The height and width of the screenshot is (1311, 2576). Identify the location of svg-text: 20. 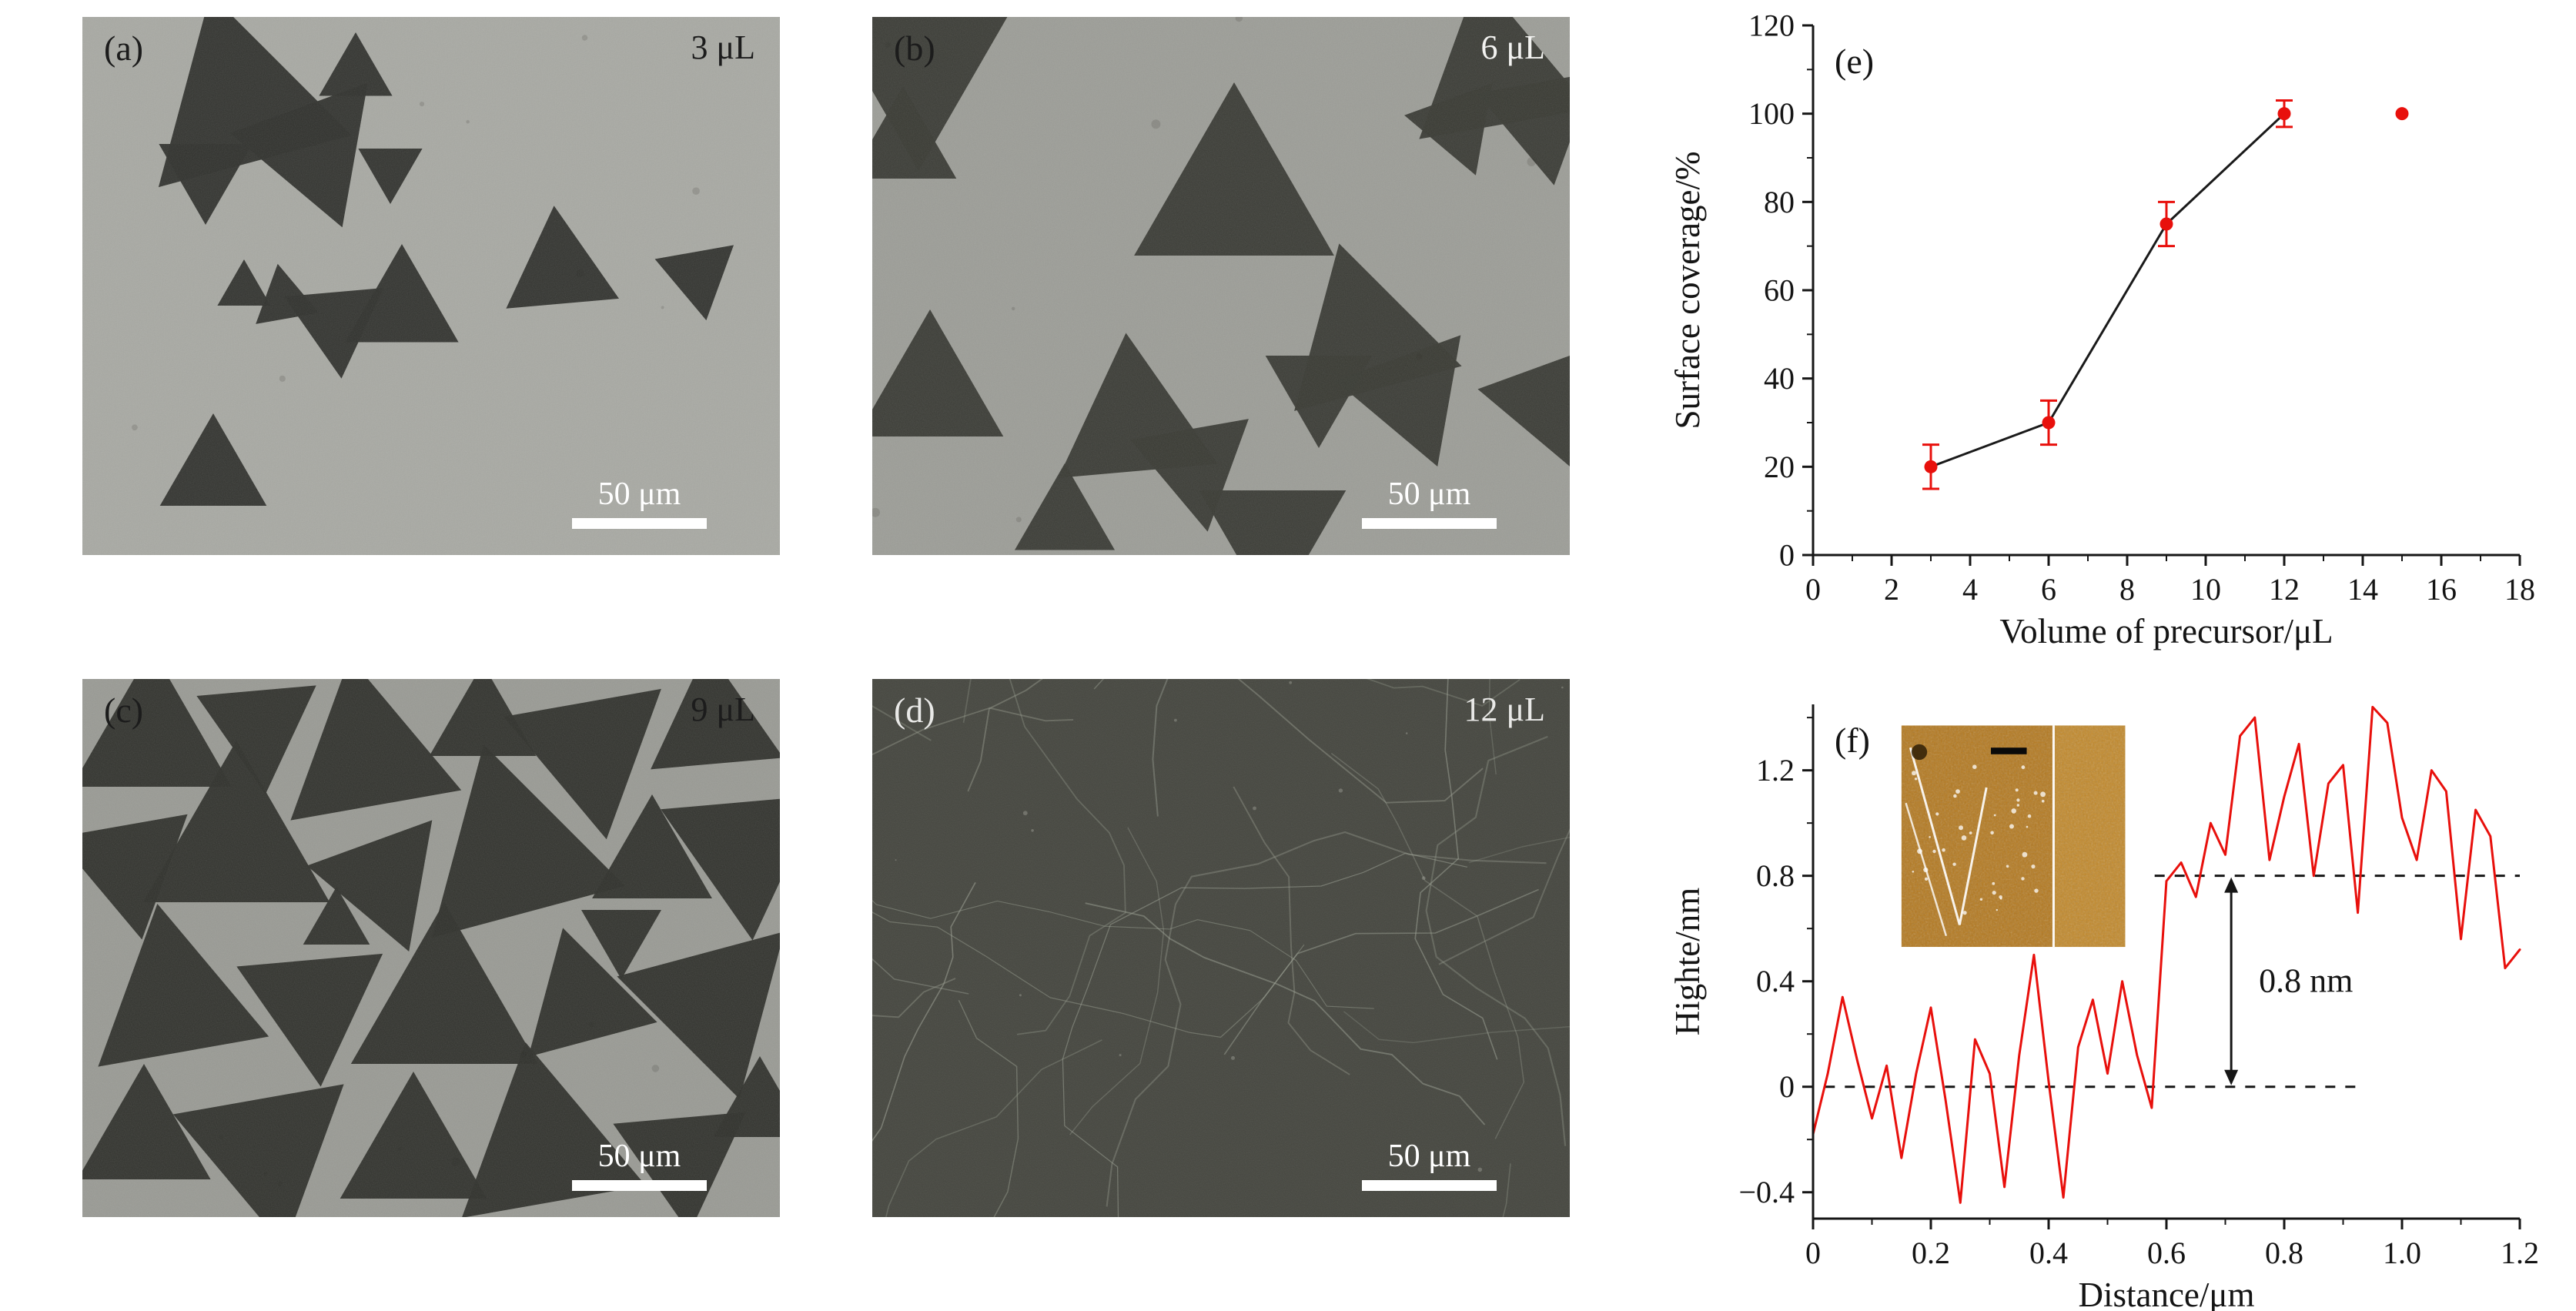
(1780, 467).